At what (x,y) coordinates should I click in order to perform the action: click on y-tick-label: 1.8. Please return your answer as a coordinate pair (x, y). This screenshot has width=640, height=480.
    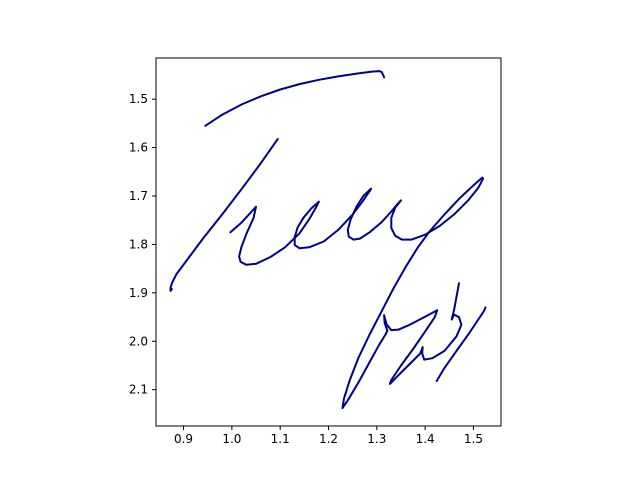
    Looking at the image, I should click on (138, 244).